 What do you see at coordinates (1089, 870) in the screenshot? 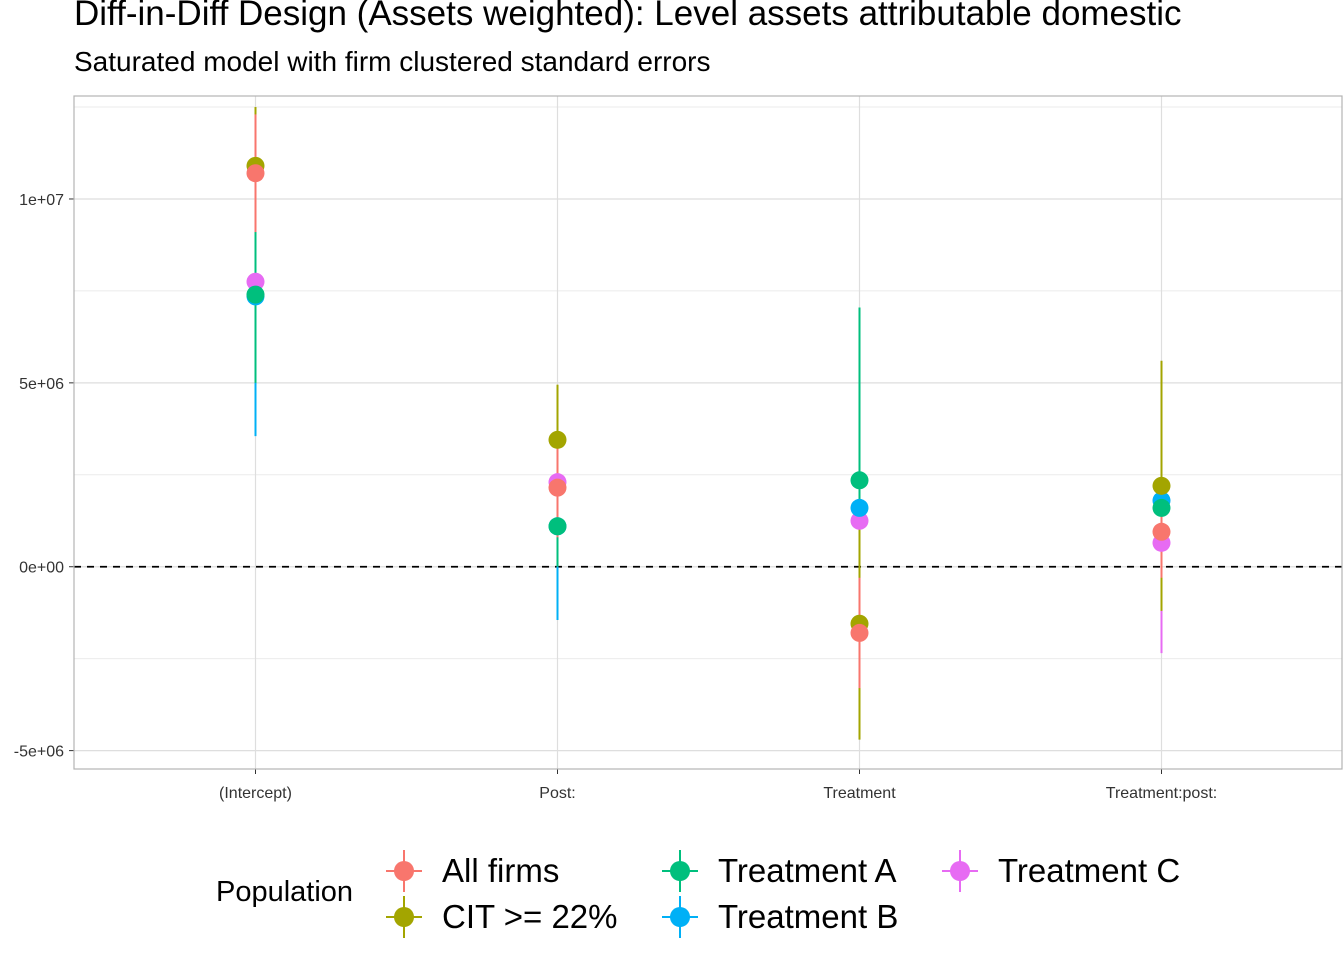
I see `legend-label: Treatment C` at bounding box center [1089, 870].